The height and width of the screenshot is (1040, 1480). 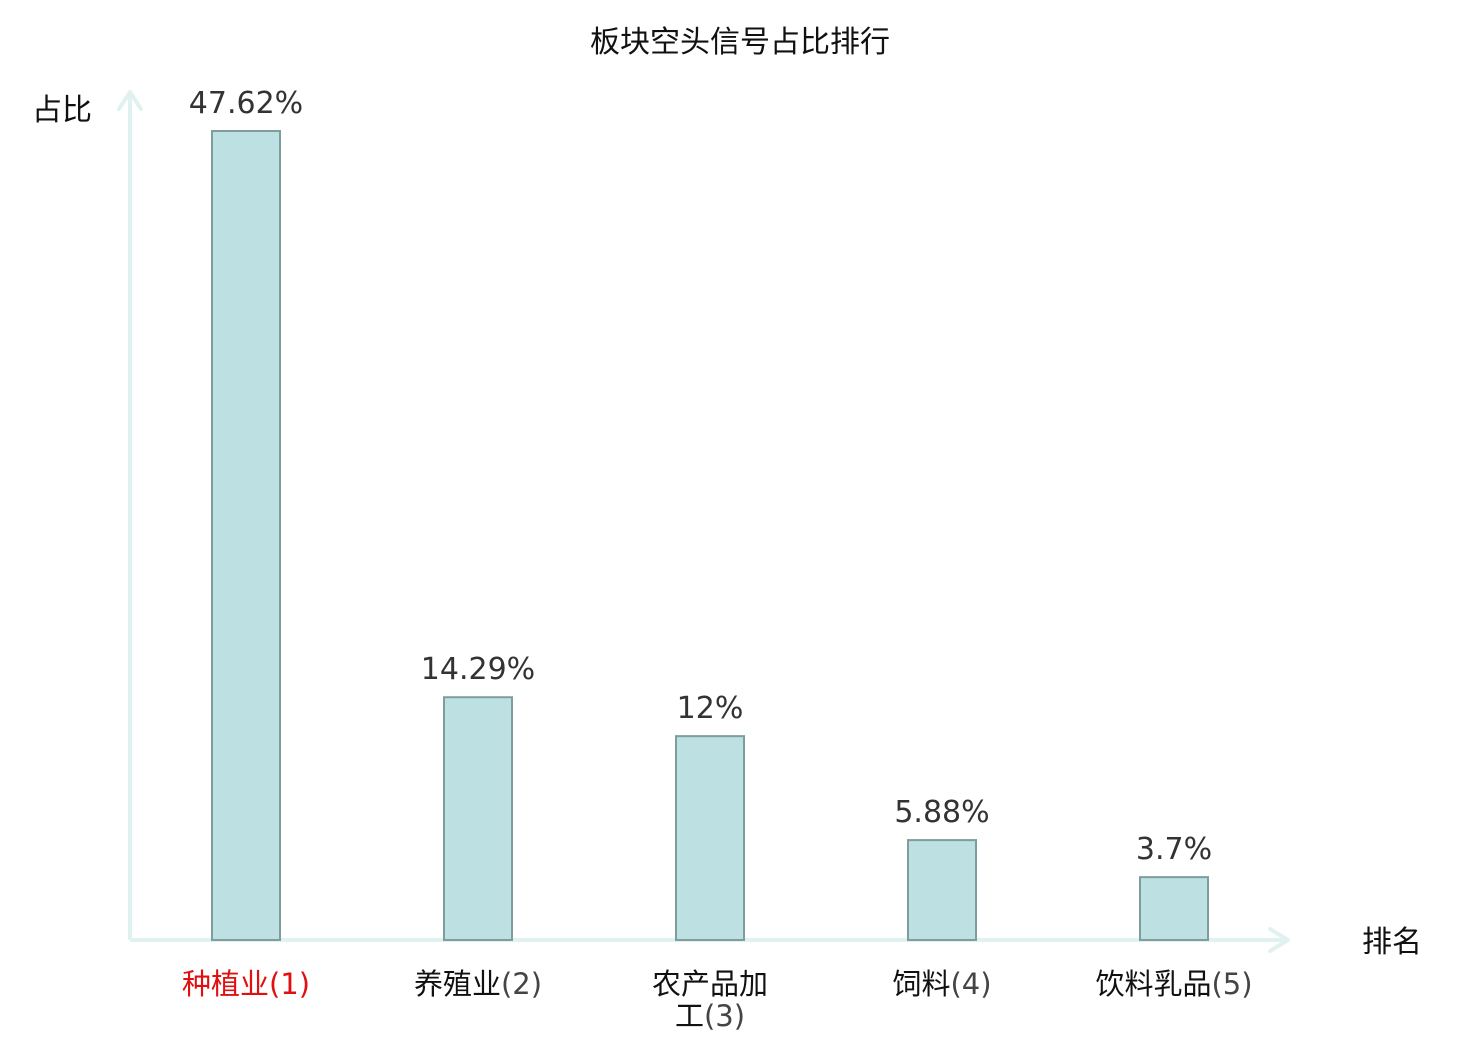 I want to click on x-tick-label-2: 养殖业(2), so click(x=478, y=984).